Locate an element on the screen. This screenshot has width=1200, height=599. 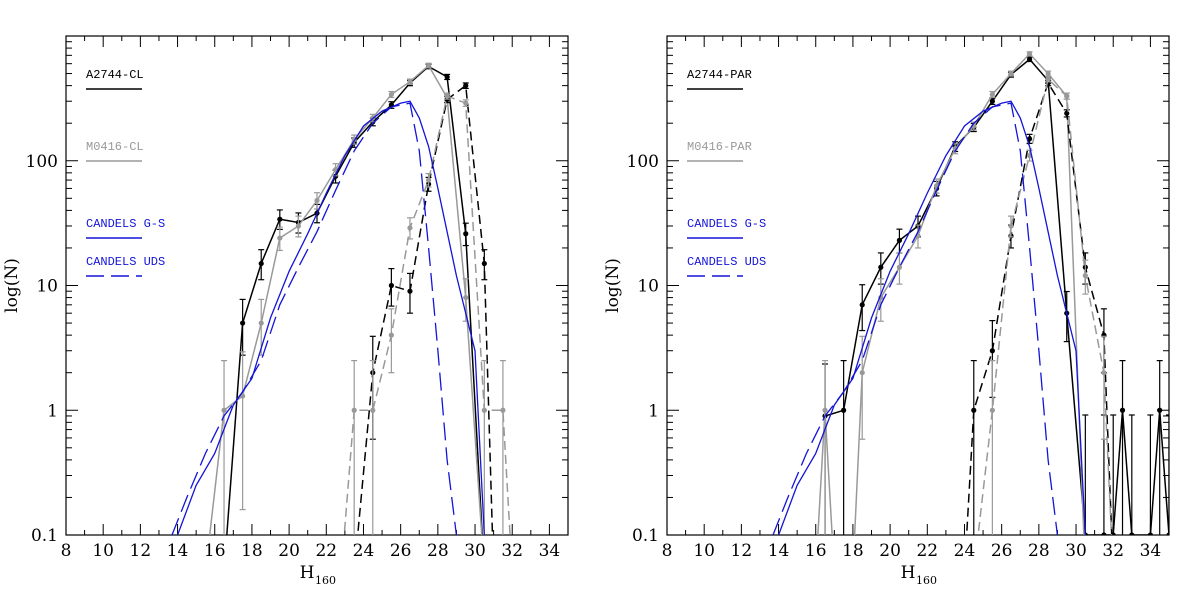
x-tick-label: 16 is located at coordinates (215, 551).